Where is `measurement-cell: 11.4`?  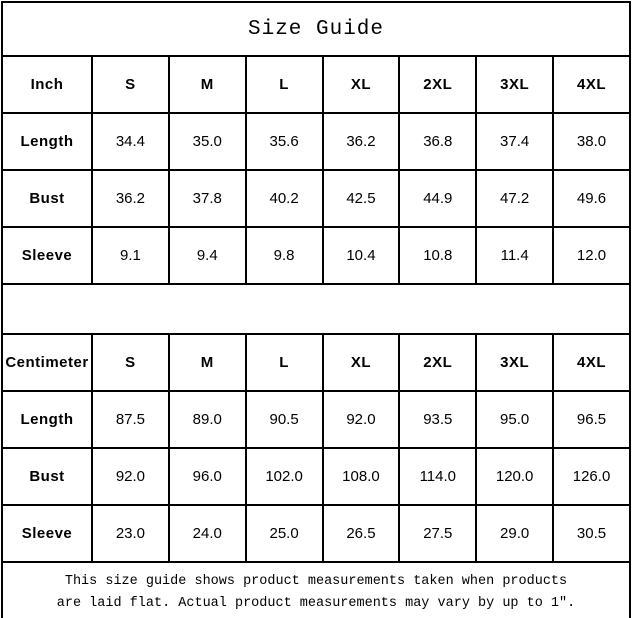 measurement-cell: 11.4 is located at coordinates (515, 255).